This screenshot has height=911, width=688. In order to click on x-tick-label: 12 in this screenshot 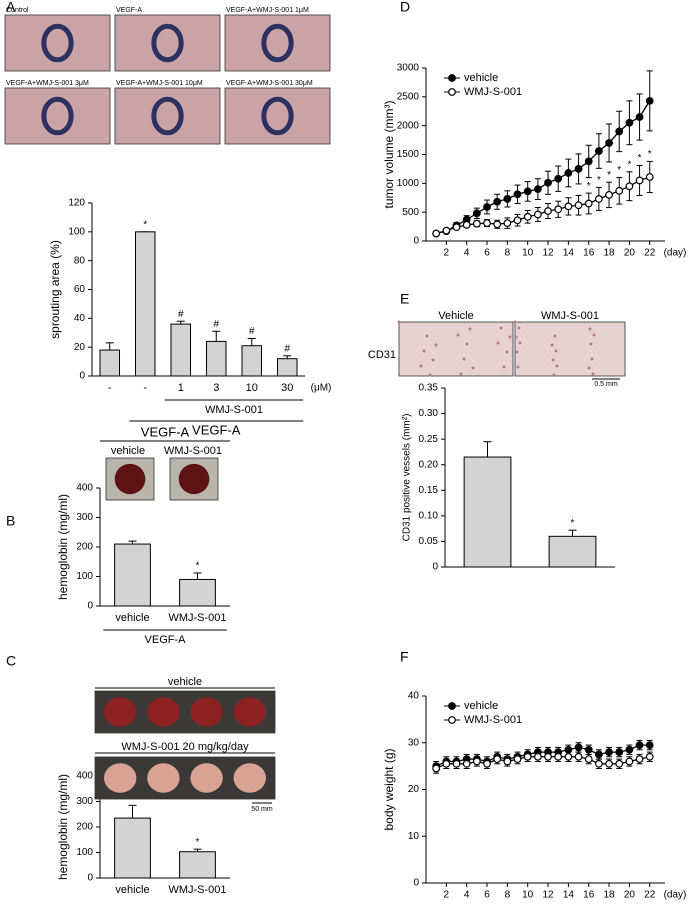, I will do `click(548, 895)`.